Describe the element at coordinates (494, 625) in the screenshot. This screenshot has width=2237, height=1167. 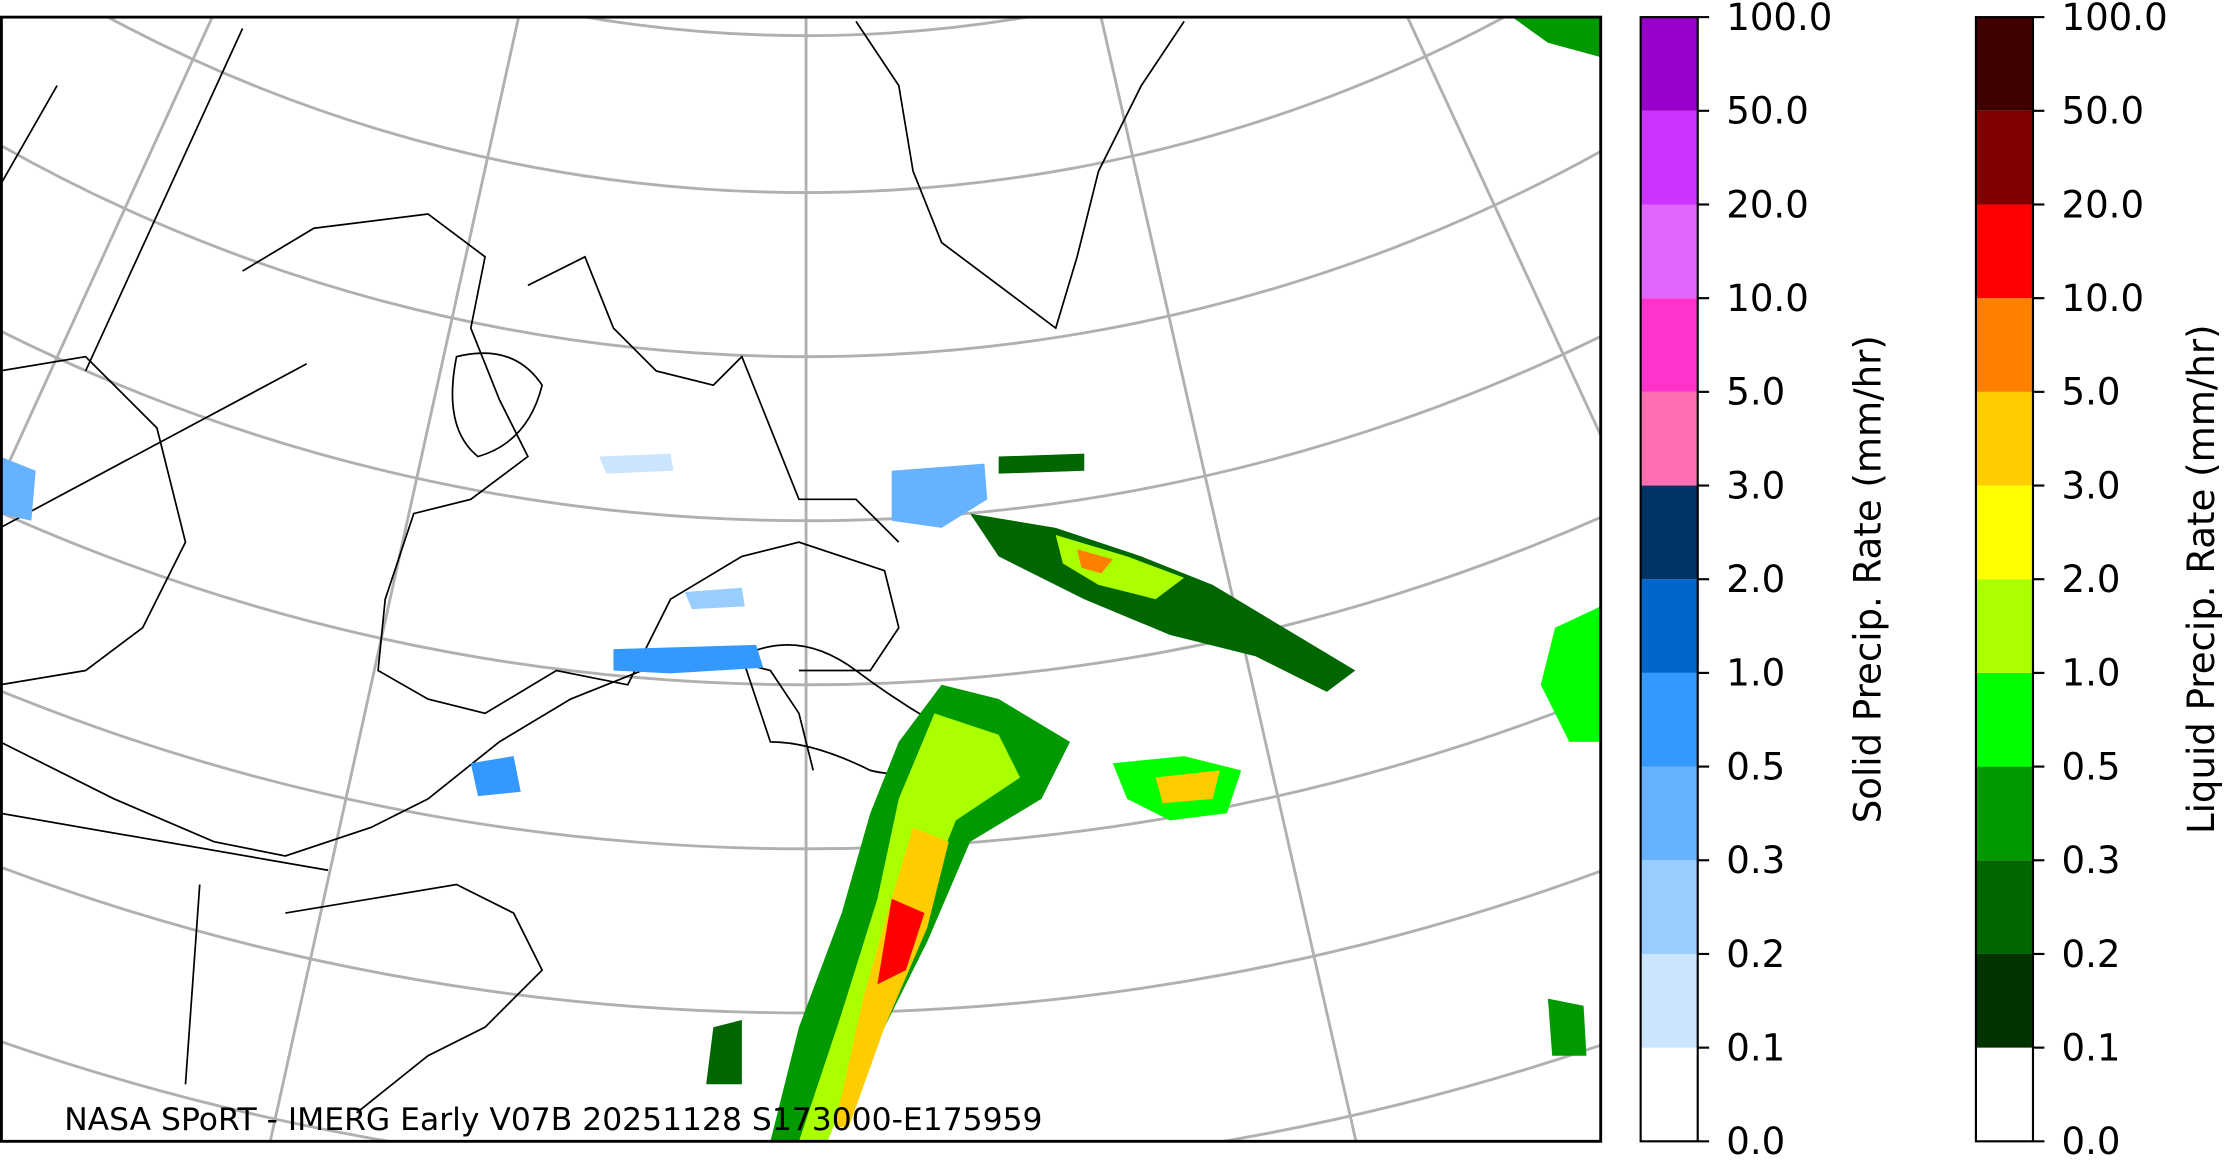
I see `solid-precip` at that location.